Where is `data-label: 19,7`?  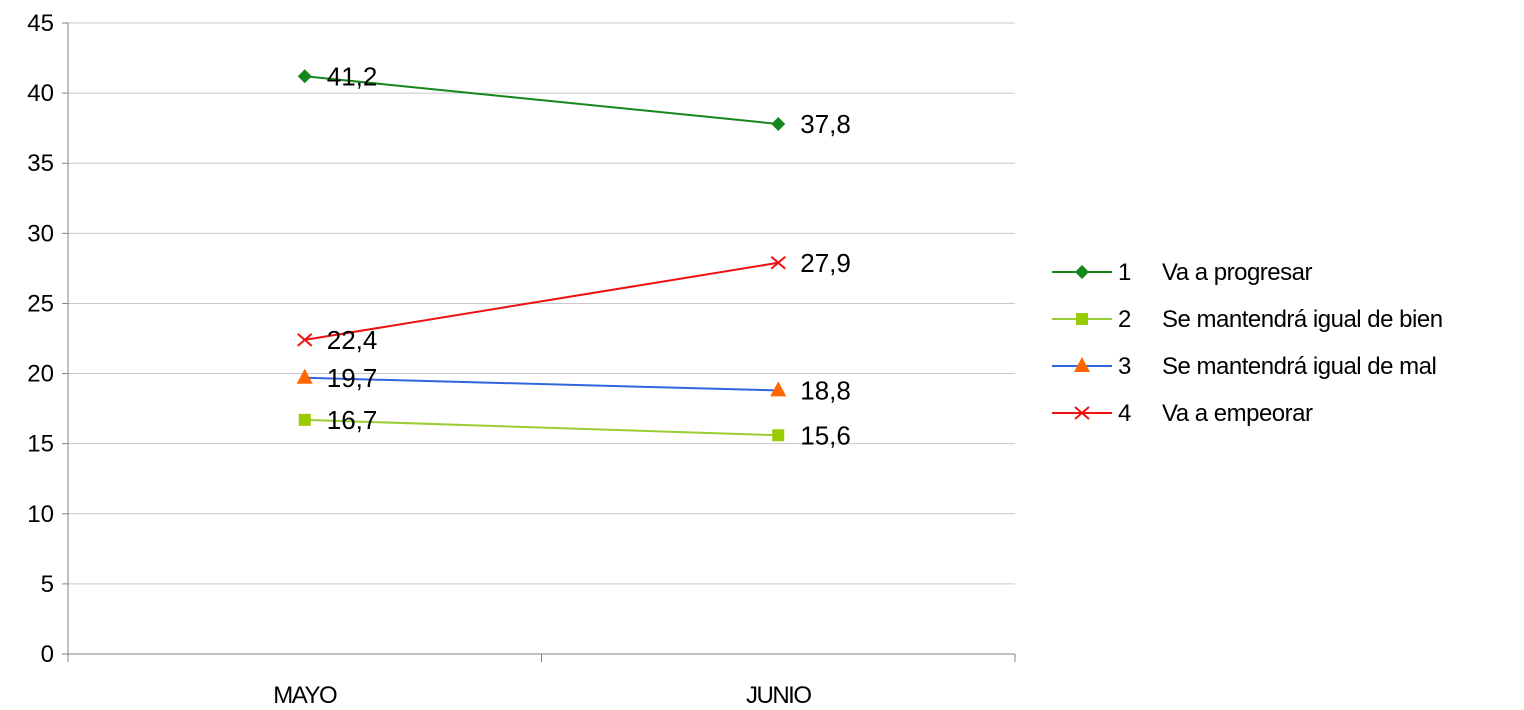 data-label: 19,7 is located at coordinates (352, 378).